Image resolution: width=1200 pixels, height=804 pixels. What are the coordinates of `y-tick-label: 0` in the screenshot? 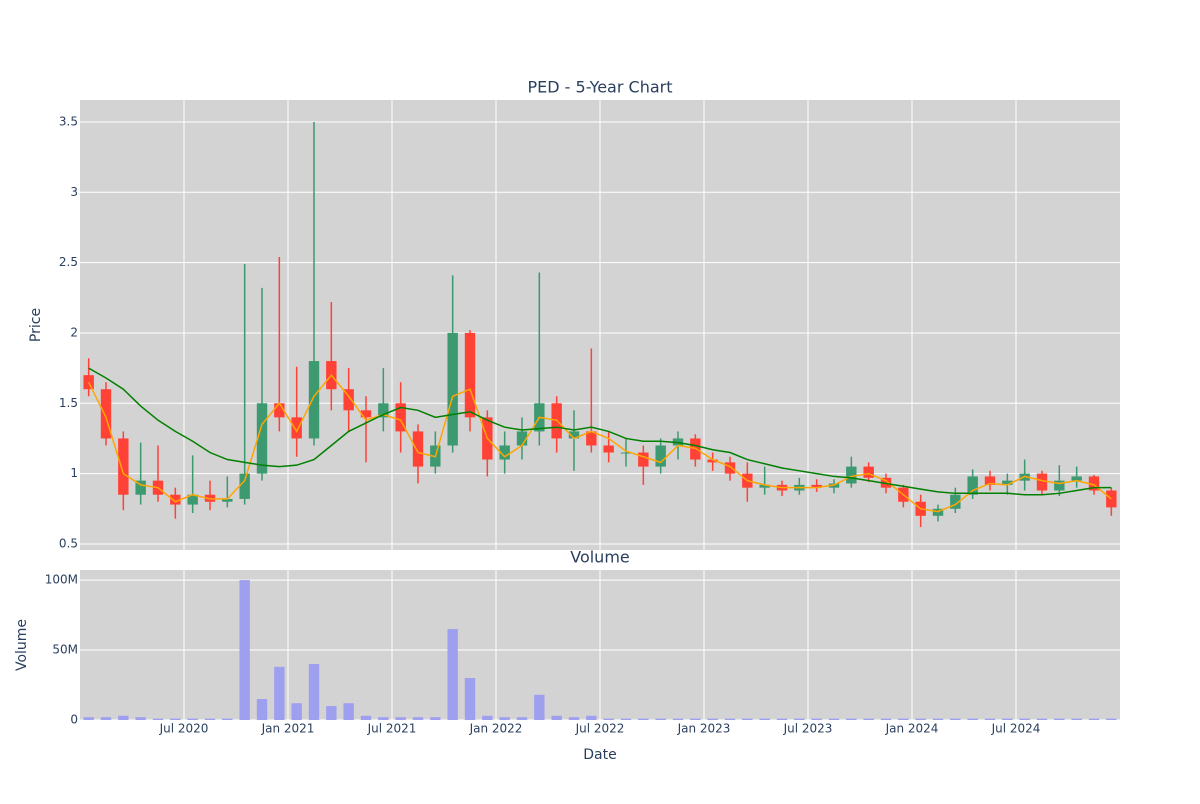 It's located at (74, 720).